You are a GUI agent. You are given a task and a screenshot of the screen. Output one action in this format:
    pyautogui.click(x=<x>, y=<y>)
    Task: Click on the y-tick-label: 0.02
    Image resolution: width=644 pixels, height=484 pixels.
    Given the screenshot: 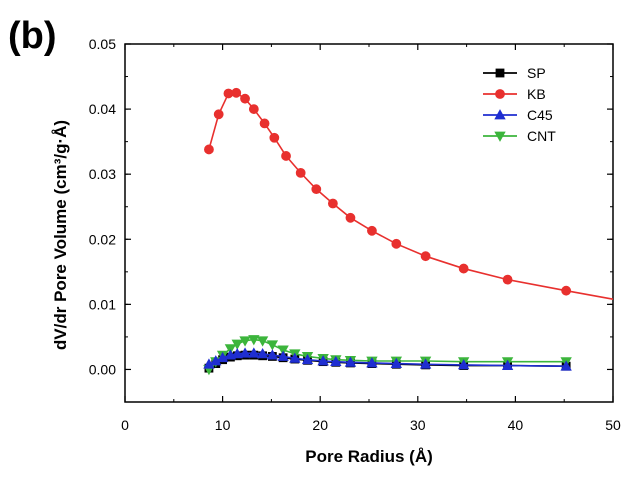 What is the action you would take?
    pyautogui.click(x=102, y=239)
    